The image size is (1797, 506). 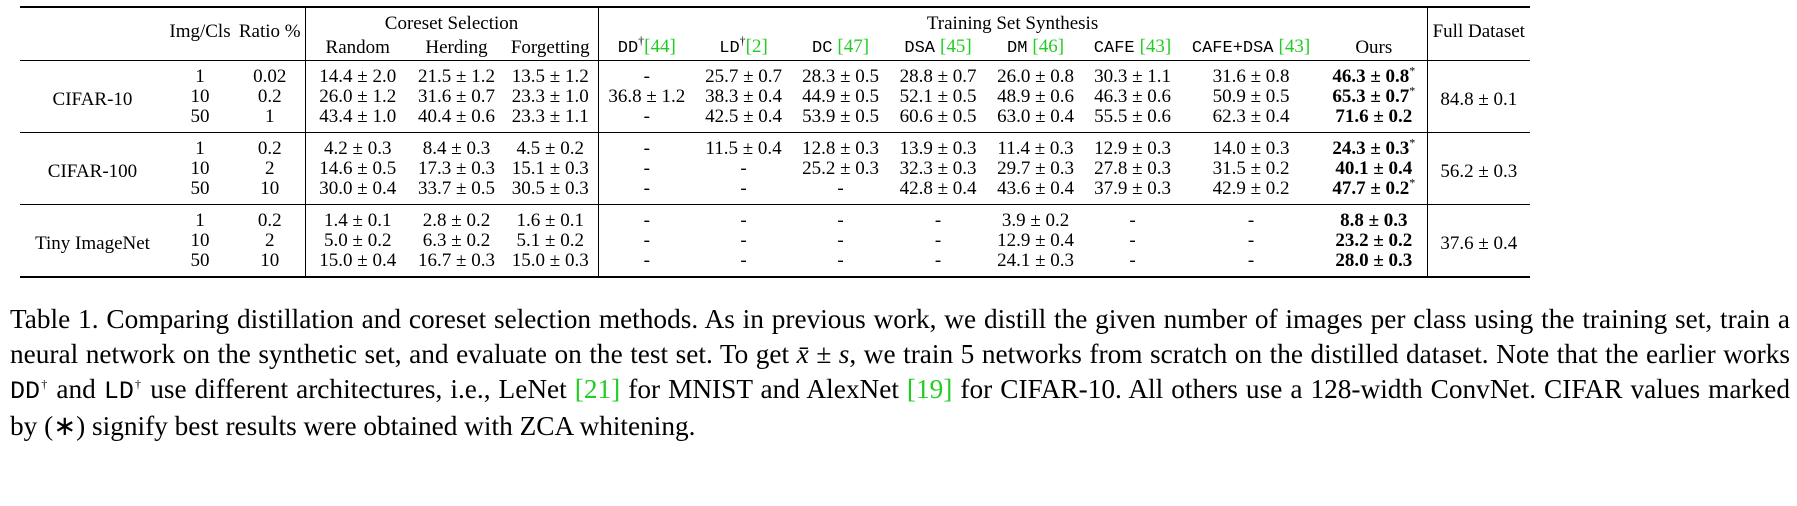 I want to click on full-dataset: 84.8 ± 0.1, so click(x=1478, y=96).